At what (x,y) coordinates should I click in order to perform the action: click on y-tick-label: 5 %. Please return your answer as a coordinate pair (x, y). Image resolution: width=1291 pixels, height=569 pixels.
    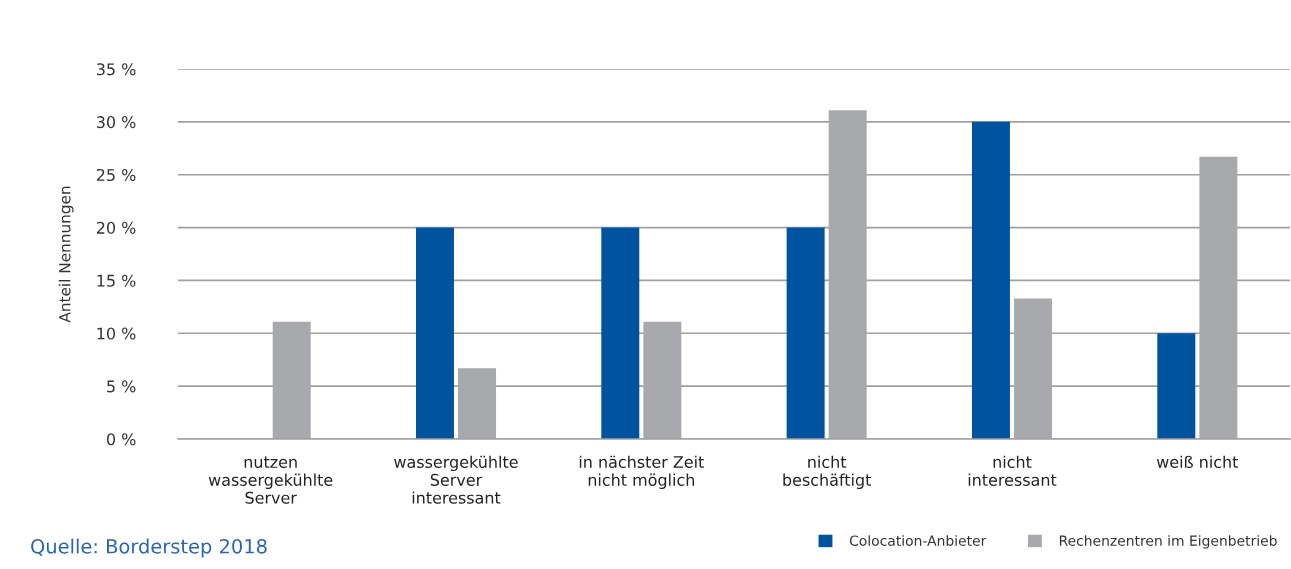
    Looking at the image, I should click on (121, 386).